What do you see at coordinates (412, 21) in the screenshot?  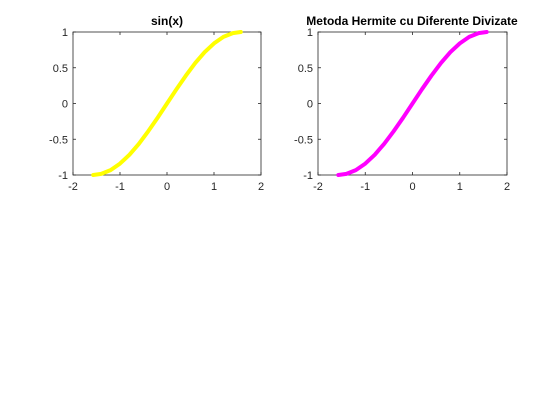 I see `chart-title: Metoda Hermite cu Diferente Divizate` at bounding box center [412, 21].